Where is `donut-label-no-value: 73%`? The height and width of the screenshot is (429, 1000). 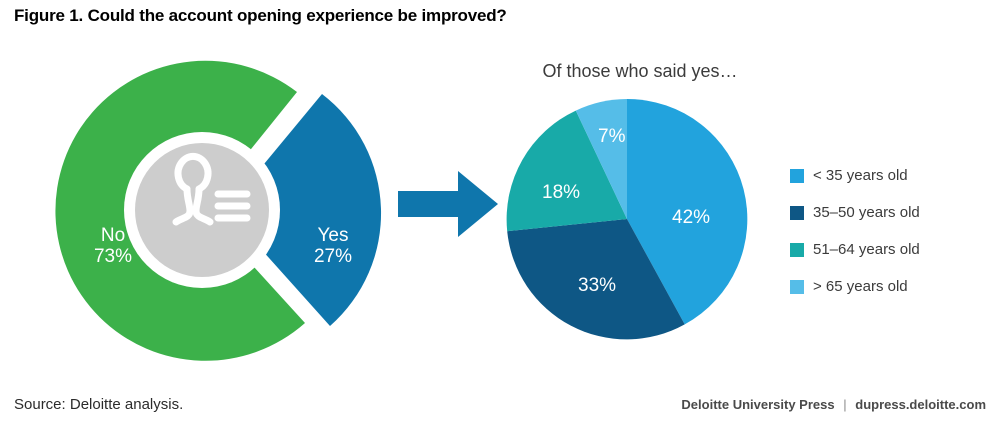 donut-label-no-value: 73% is located at coordinates (113, 257).